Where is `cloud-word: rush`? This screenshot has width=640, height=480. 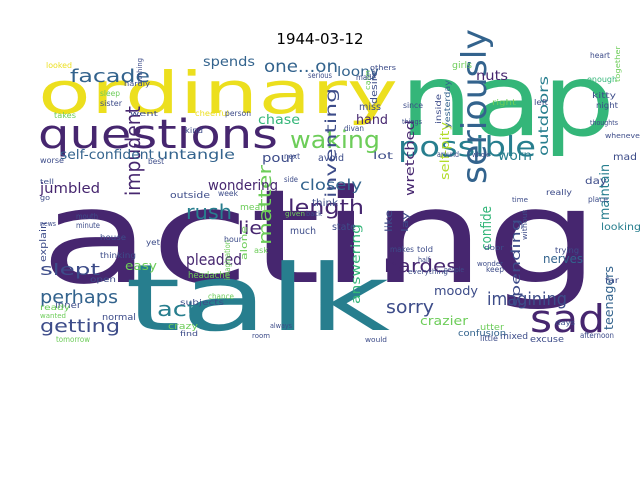
cloud-word: rush is located at coordinates (209, 212).